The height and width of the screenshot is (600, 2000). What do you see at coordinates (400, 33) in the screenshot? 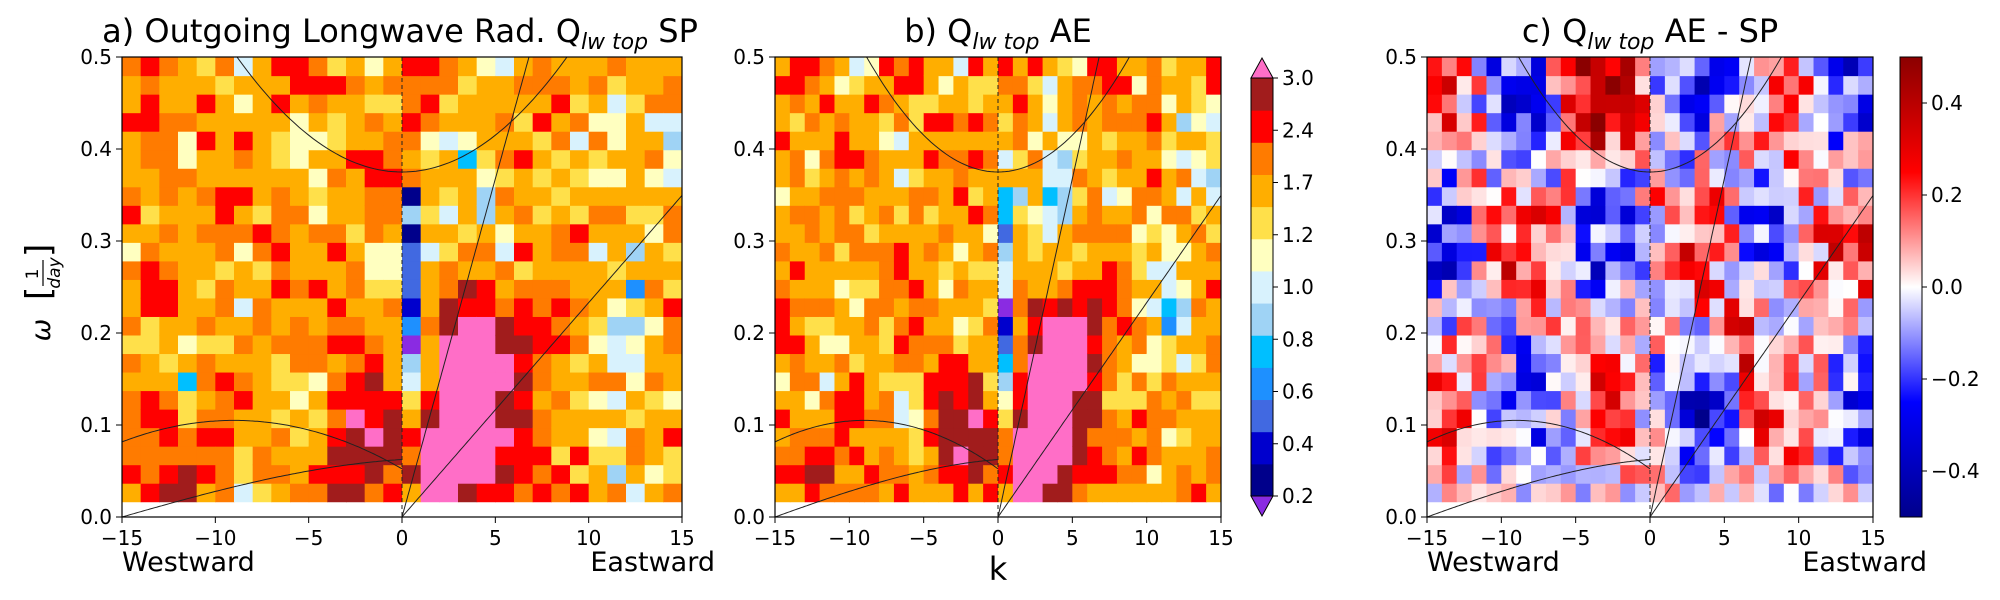
I see `panel-a-title: a) Outgoing Longwave Rad. Qlw top SP` at bounding box center [400, 33].